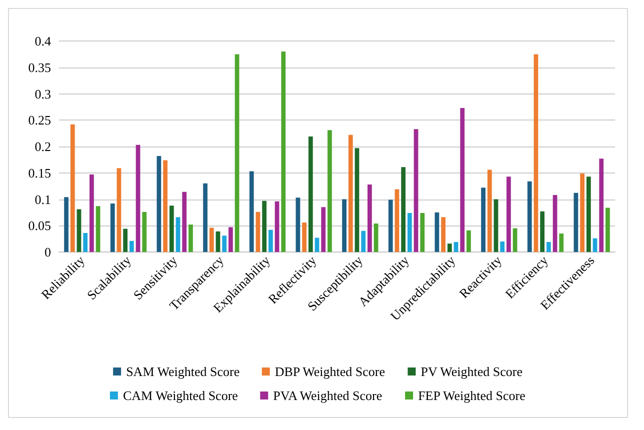  I want to click on y-tick-label: 0, so click(47, 252).